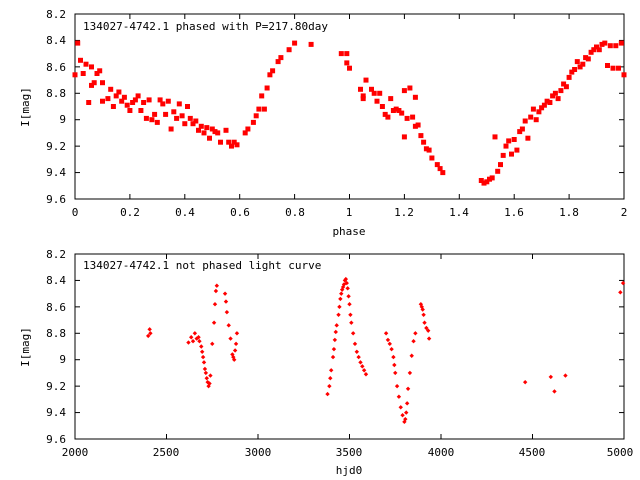  I want to click on x-tick-label: 5000, so click(620, 452).